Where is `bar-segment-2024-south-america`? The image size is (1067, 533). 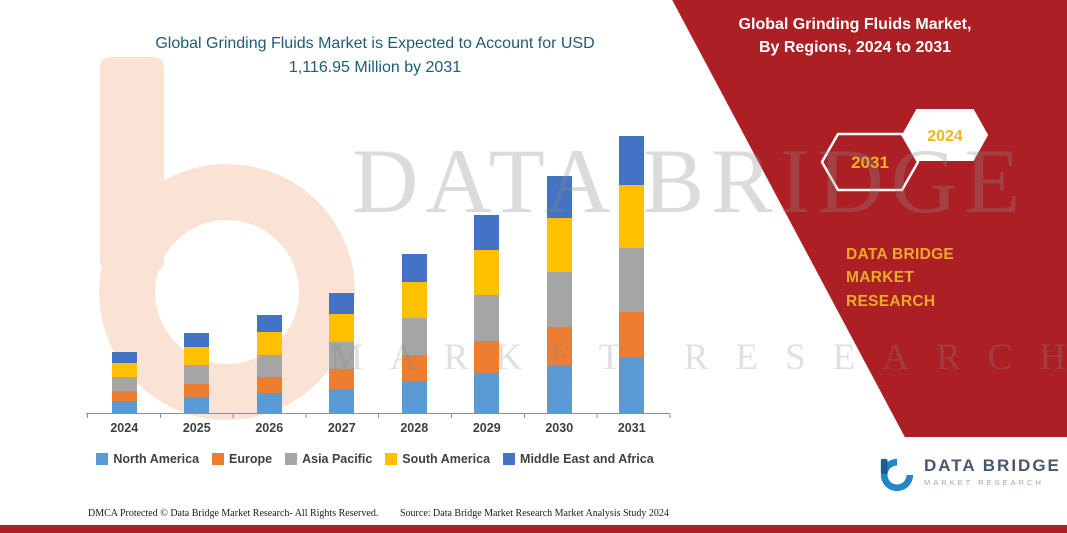 bar-segment-2024-south-america is located at coordinates (124, 369).